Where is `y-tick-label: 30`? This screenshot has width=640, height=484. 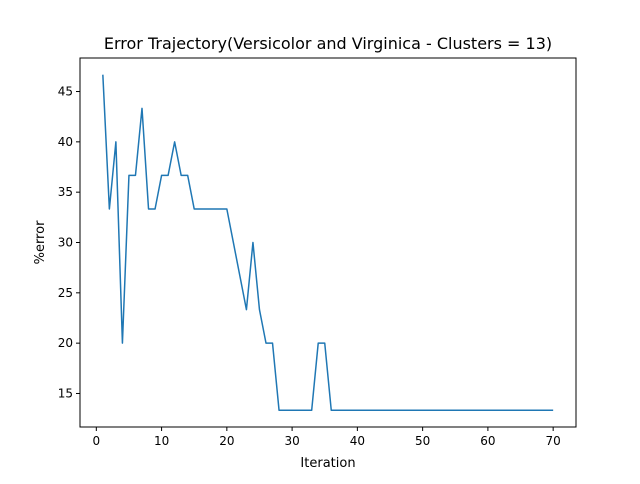 y-tick-label: 30 is located at coordinates (65, 243).